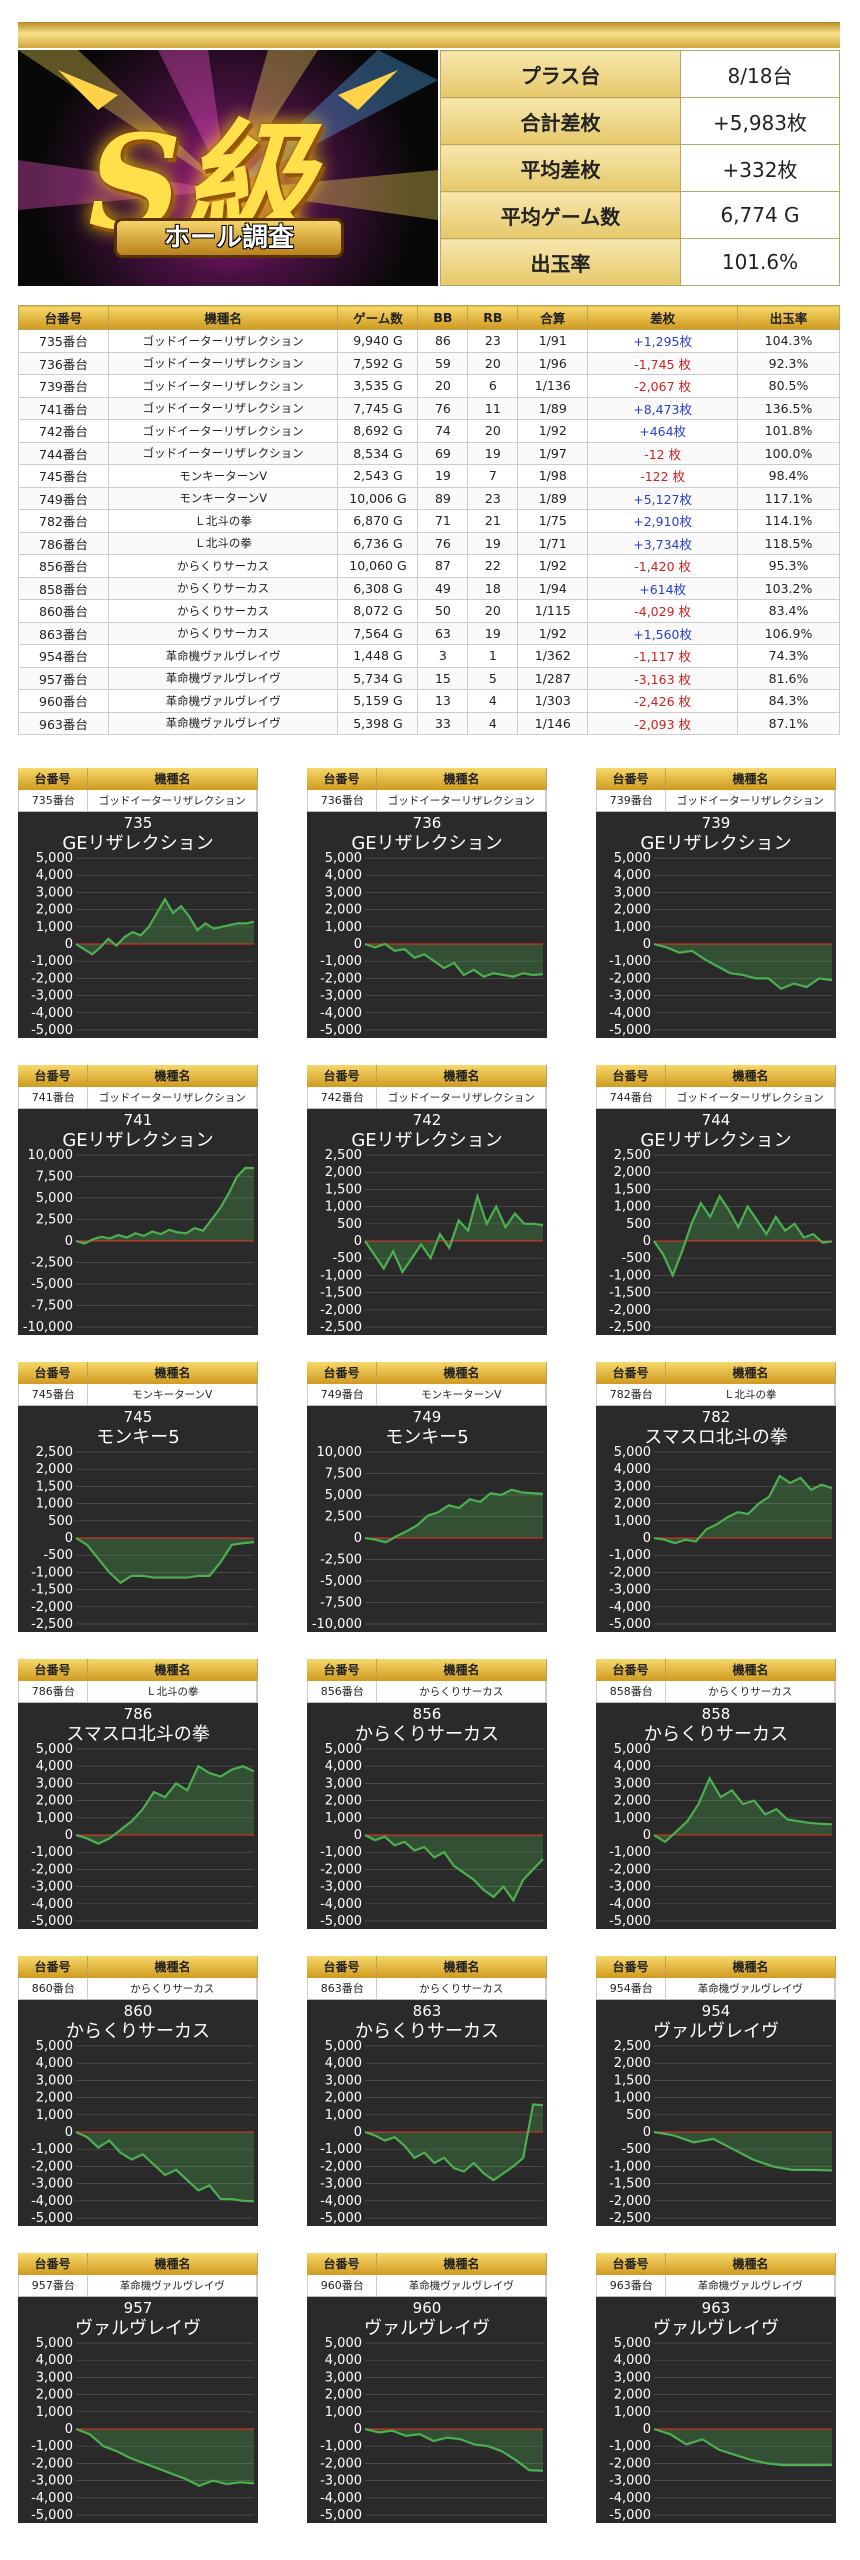  Describe the element at coordinates (58, 1555) in the screenshot. I see `y-tick-label: -500` at that location.